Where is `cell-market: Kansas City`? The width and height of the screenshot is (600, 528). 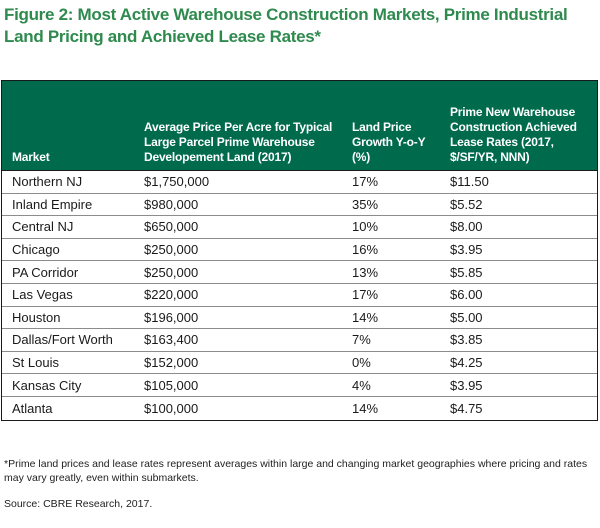
cell-market: Kansas City is located at coordinates (47, 385).